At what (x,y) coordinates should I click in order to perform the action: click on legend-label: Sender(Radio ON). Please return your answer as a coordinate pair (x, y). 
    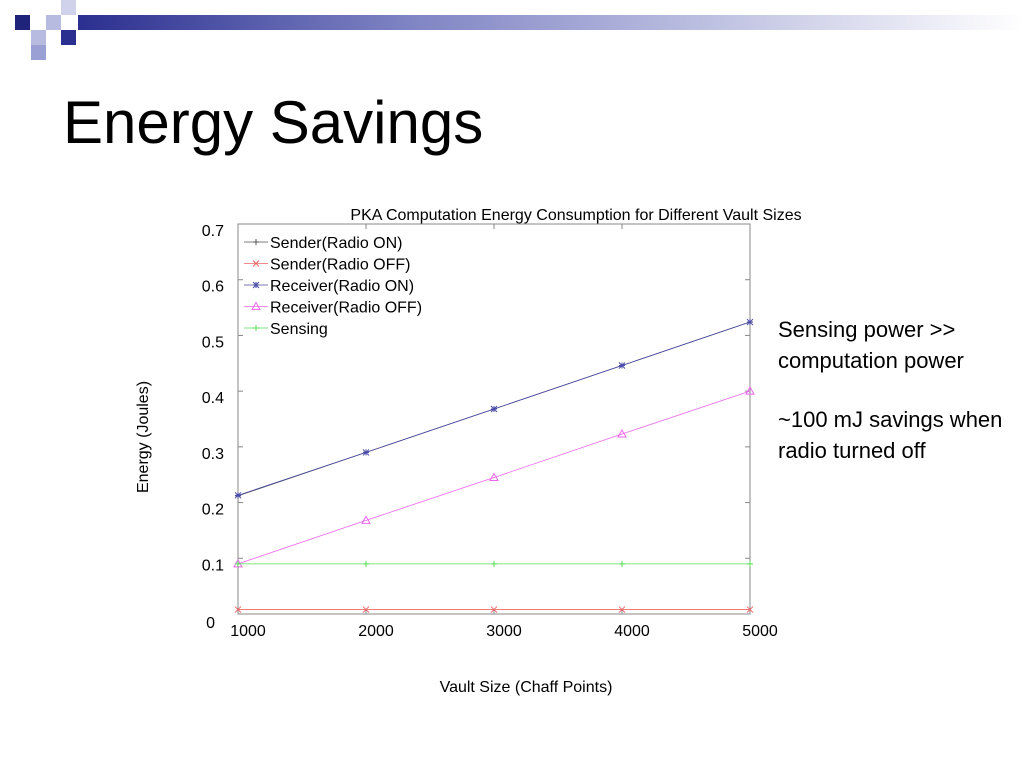
    Looking at the image, I should click on (336, 243).